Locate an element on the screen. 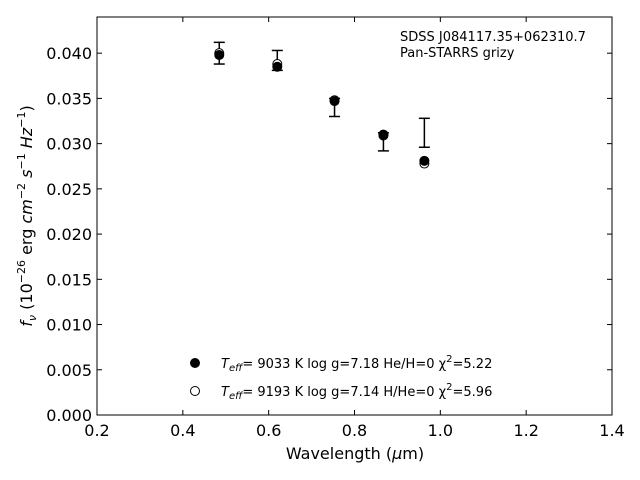 Image resolution: width=640 pixels, height=480 pixels. x-tick-label: 0.8 is located at coordinates (354, 430).